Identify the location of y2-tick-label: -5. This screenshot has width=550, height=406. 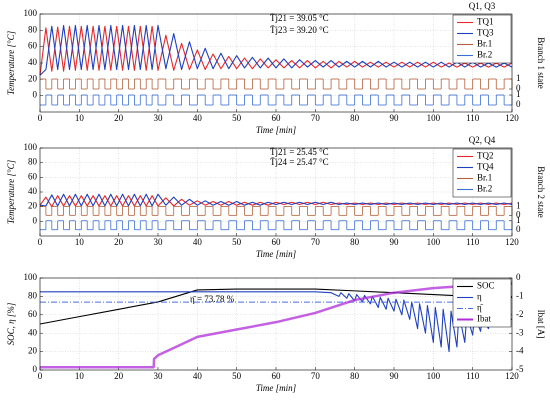
(520, 369).